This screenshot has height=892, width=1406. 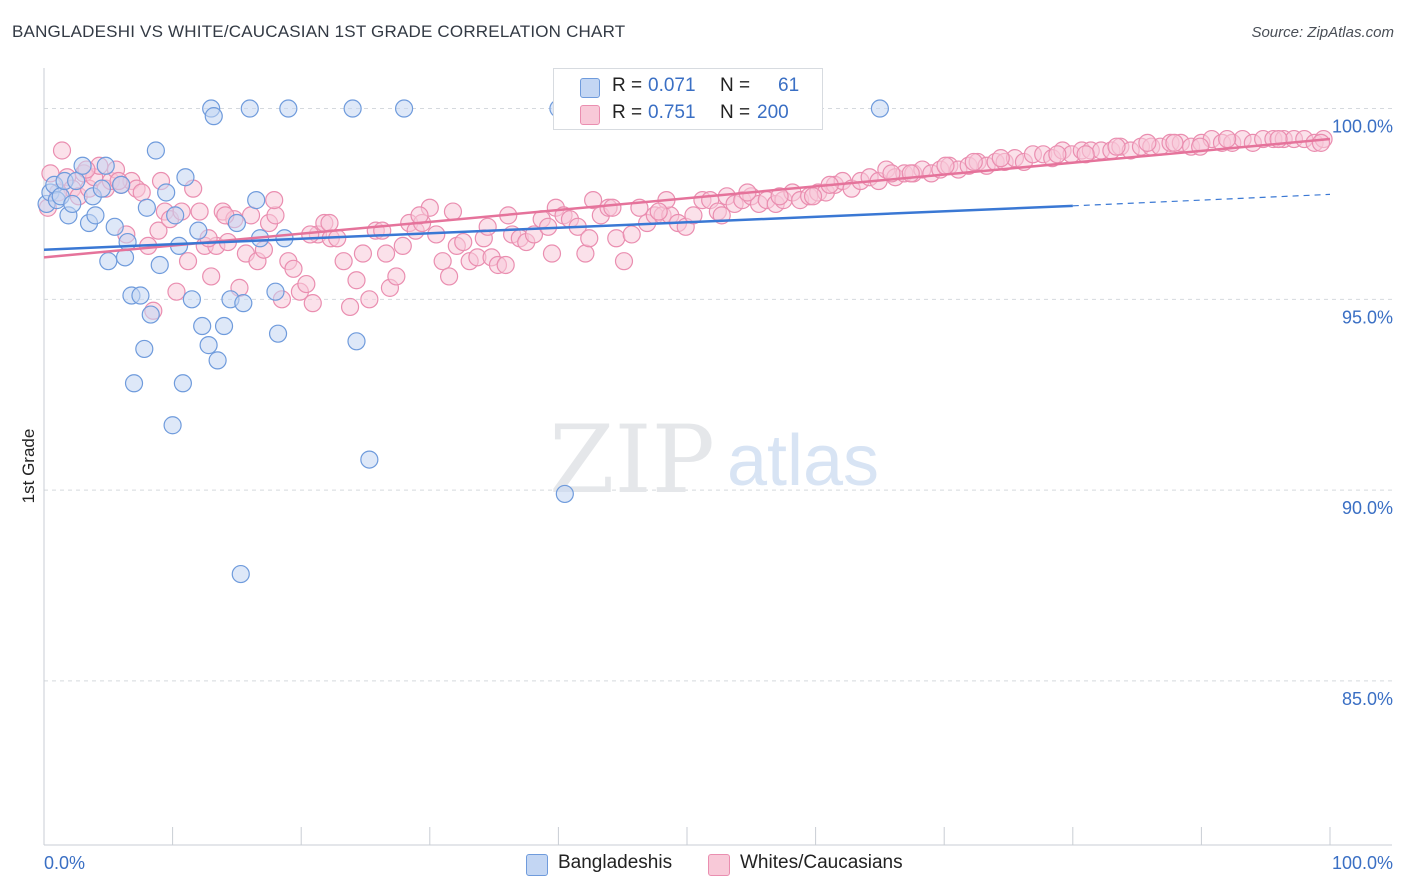 I want to click on watermark-zip: ZIP, so click(x=632, y=460).